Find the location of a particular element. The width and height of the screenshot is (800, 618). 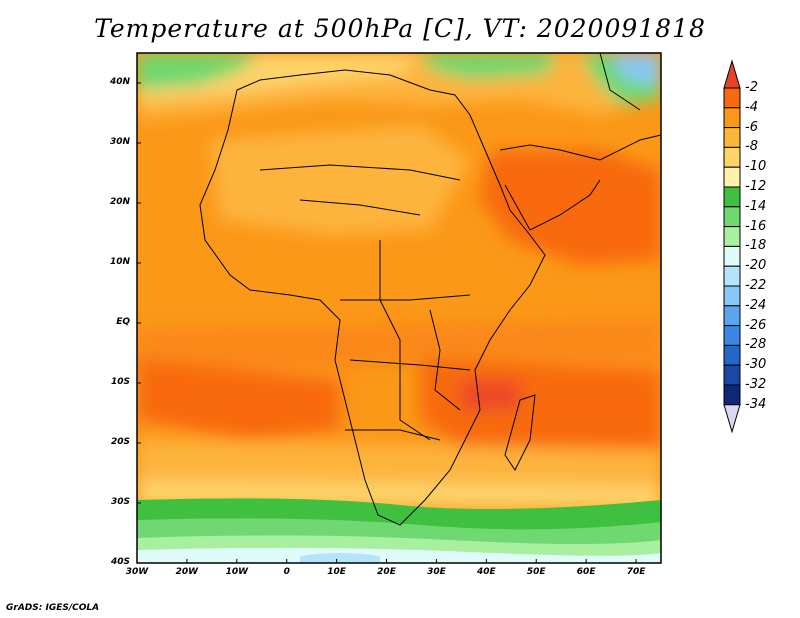

lon-label: 20W is located at coordinates (187, 572).